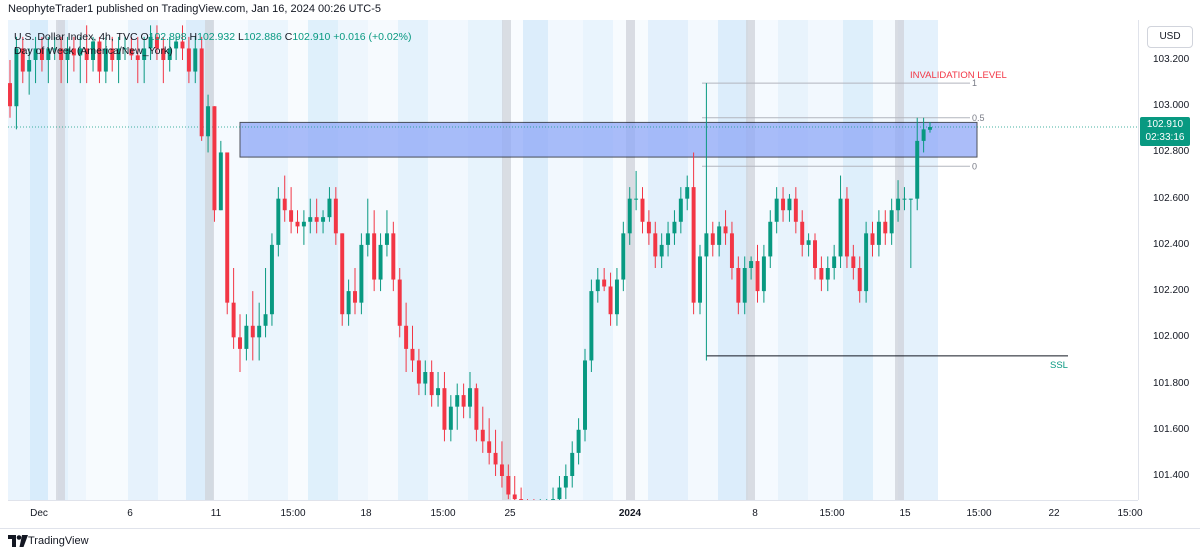  I want to click on fib-label-1: 1, so click(974, 83).